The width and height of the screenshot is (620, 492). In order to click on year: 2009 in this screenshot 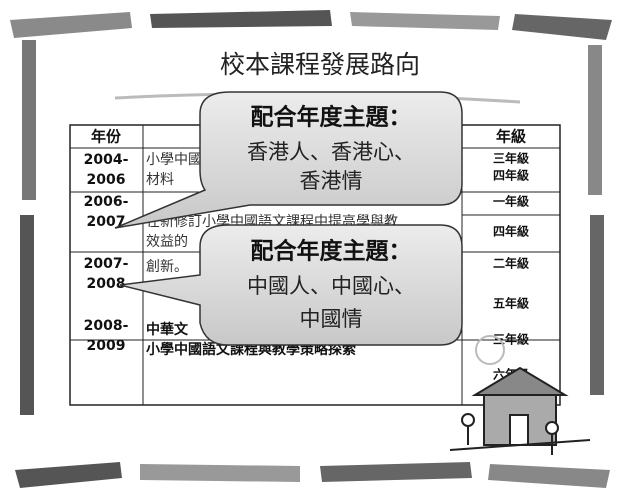, I will do `click(106, 346)`.